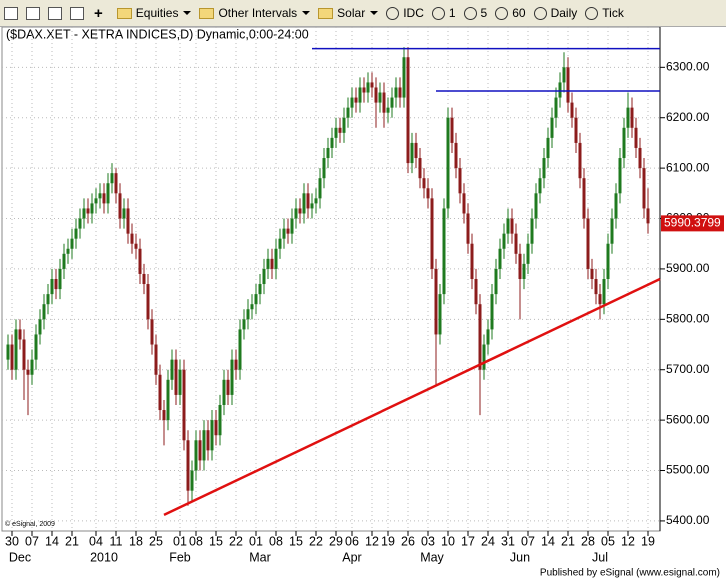 The height and width of the screenshot is (581, 726). Describe the element at coordinates (164, 13) in the screenshot. I see `menu: Equities` at that location.